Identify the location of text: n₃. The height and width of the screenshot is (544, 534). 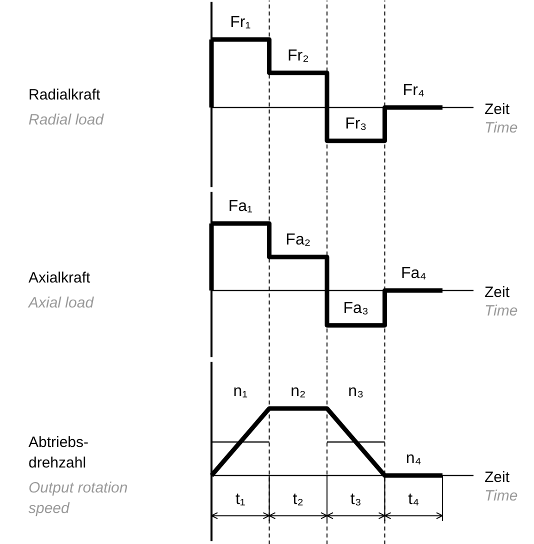
(356, 391).